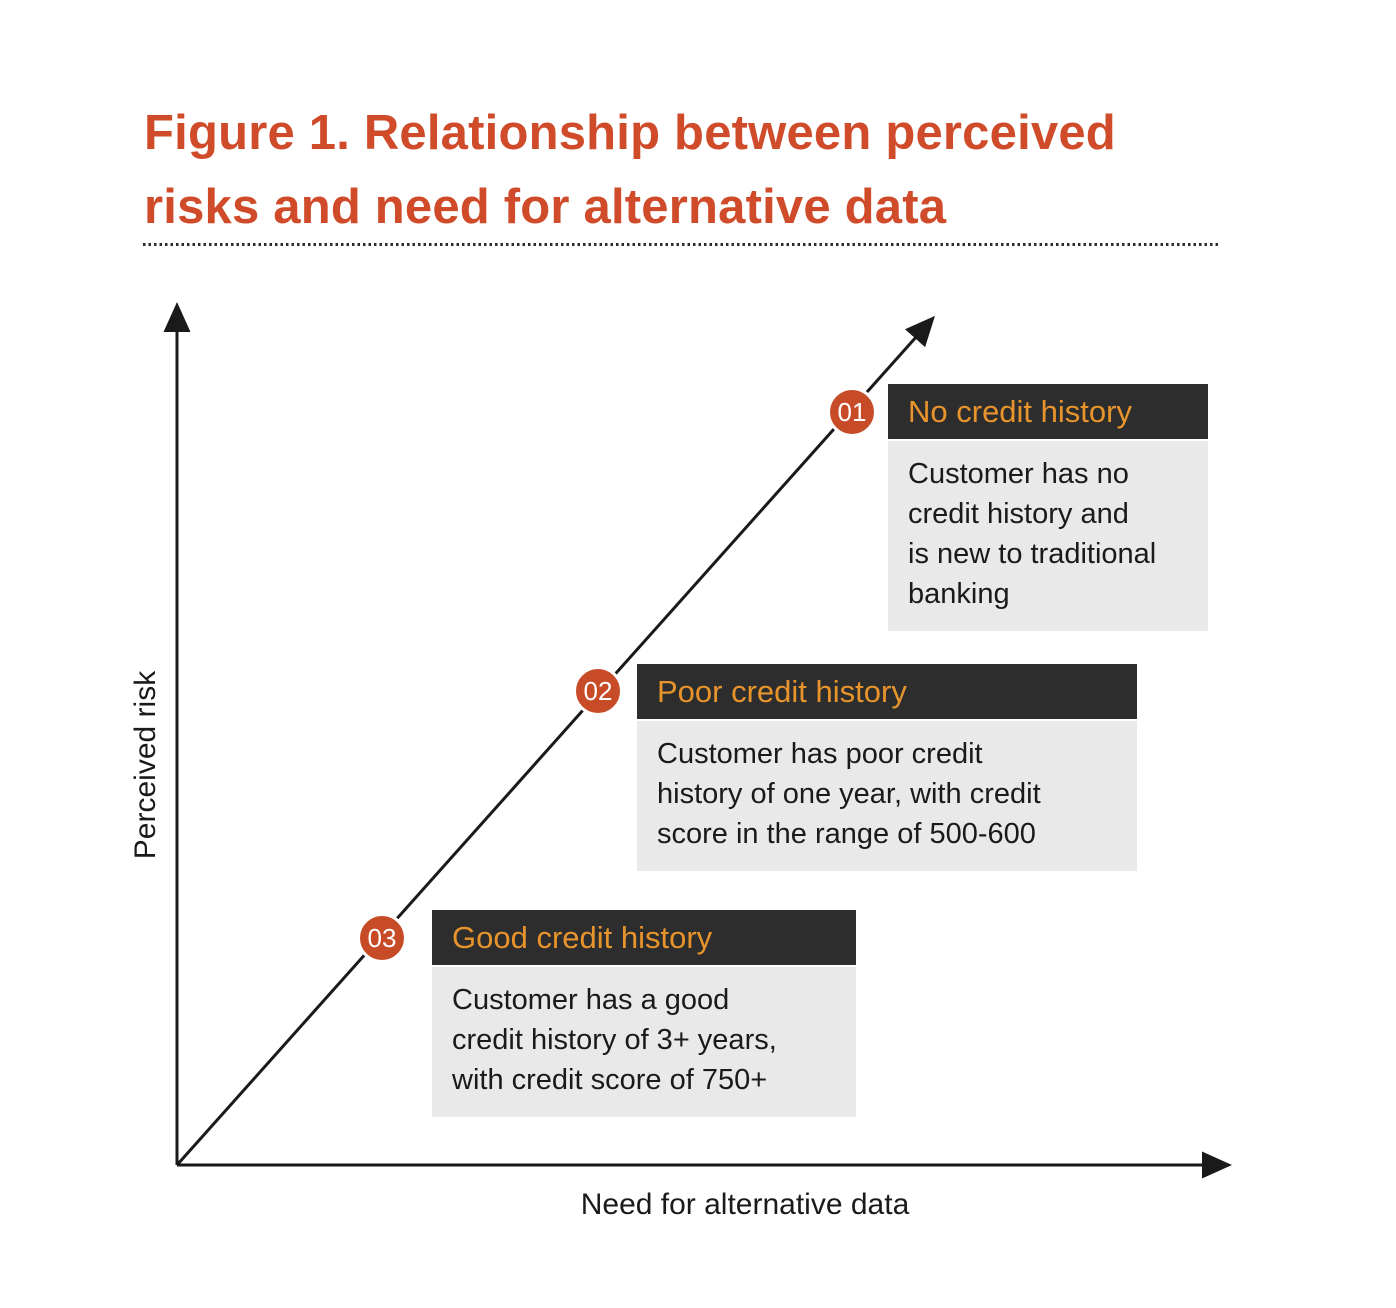 This screenshot has height=1308, width=1396. I want to click on callout-01-number-badge: 01, so click(852, 412).